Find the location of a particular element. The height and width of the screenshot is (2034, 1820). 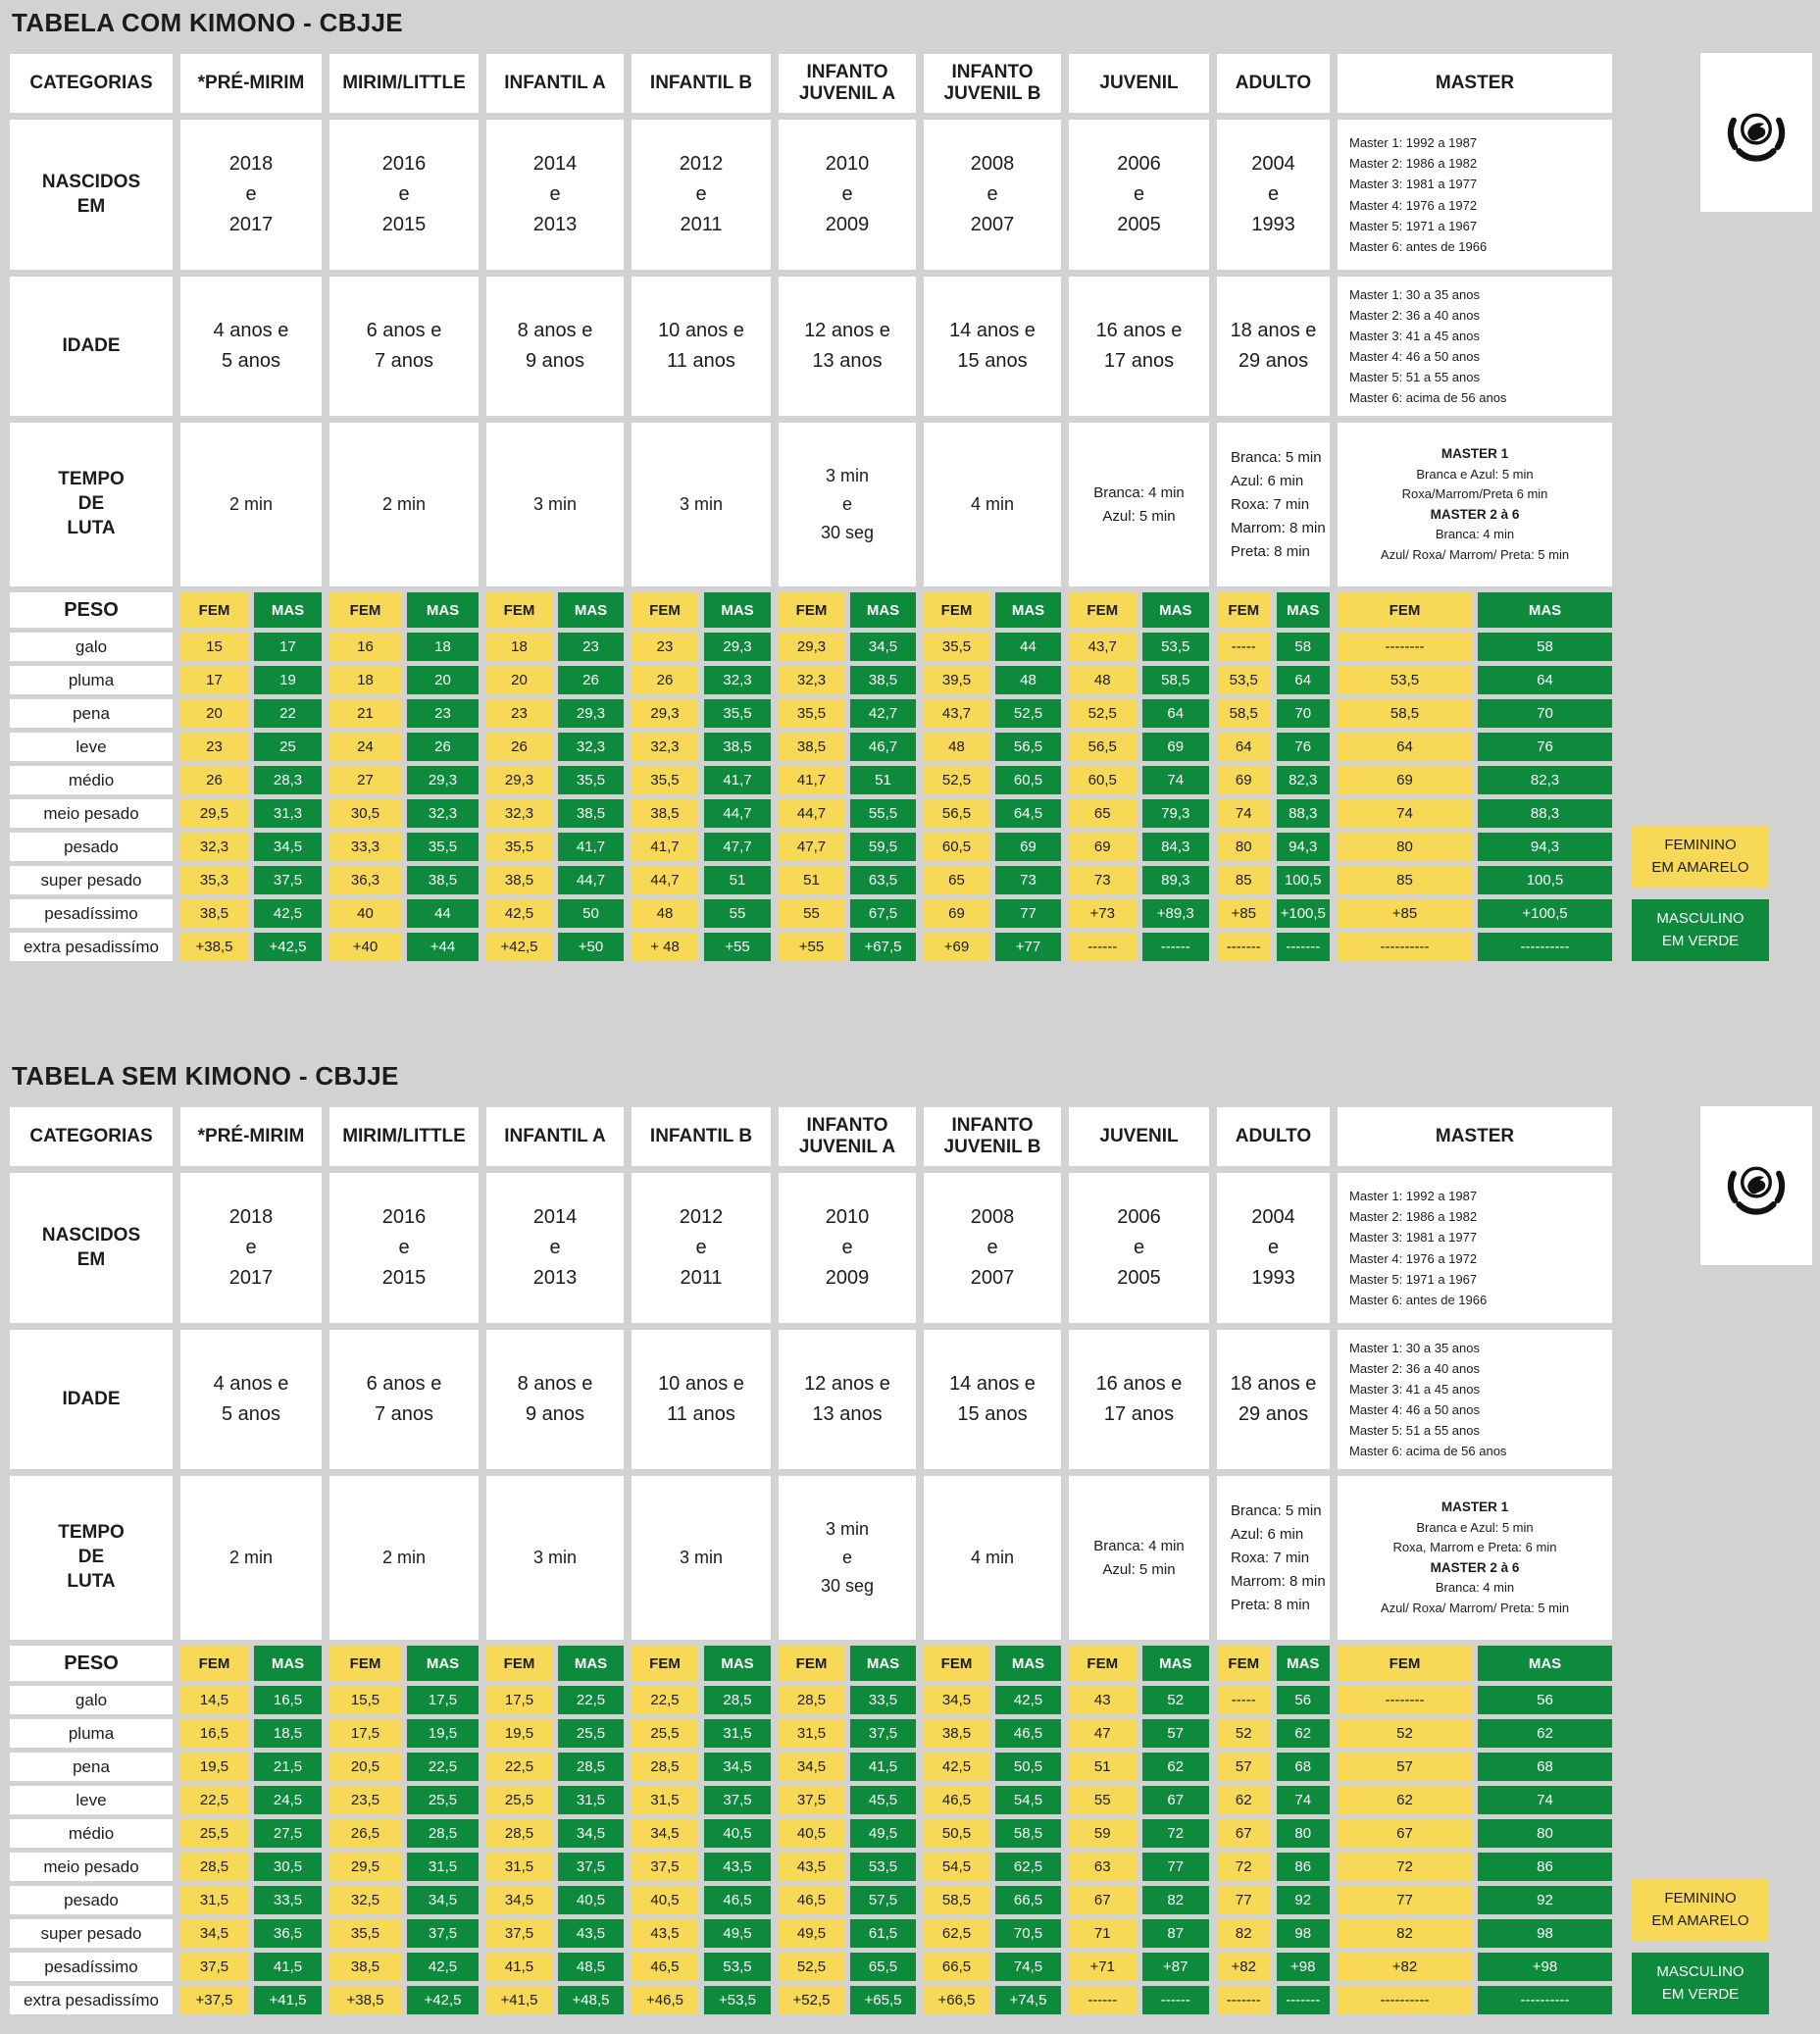

fem-mas-pair: 34,5 41,5 is located at coordinates (847, 1767).